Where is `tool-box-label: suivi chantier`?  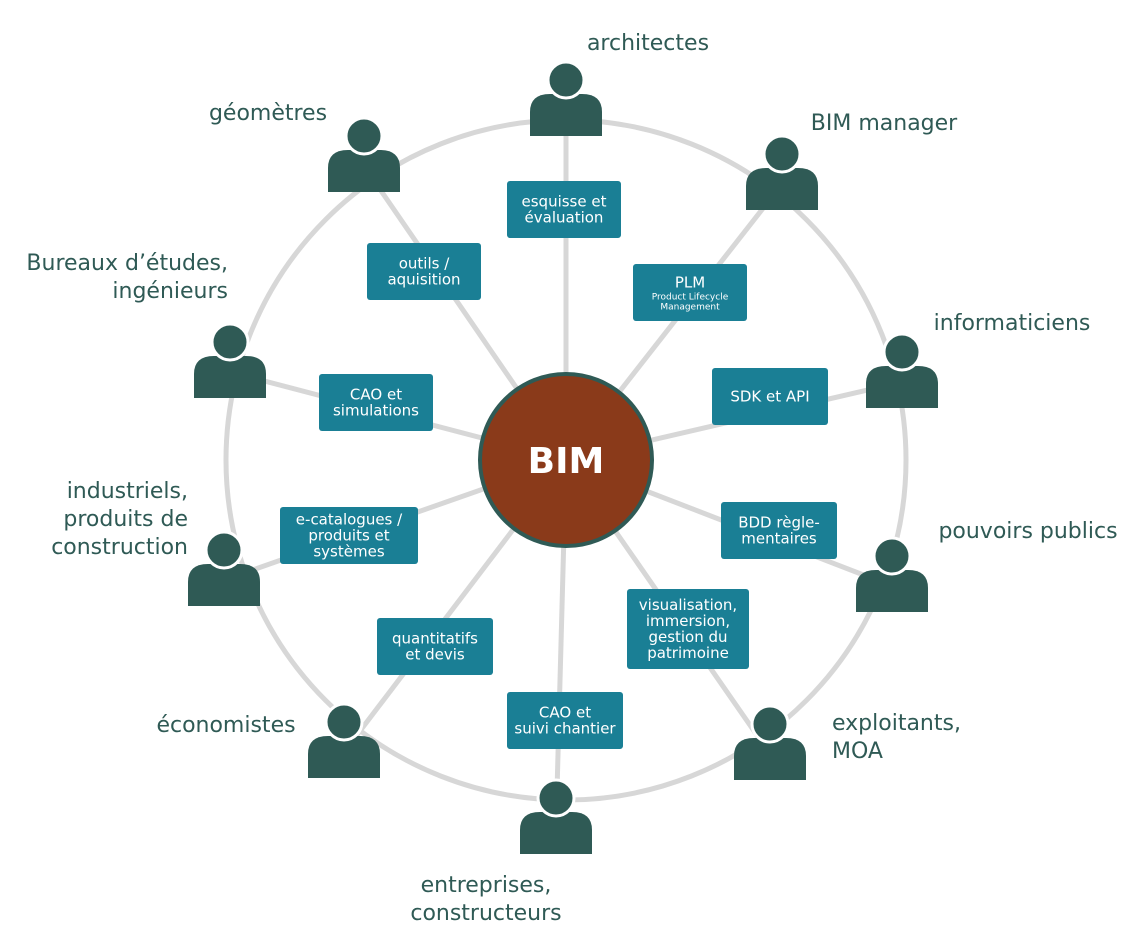 tool-box-label: suivi chantier is located at coordinates (565, 729).